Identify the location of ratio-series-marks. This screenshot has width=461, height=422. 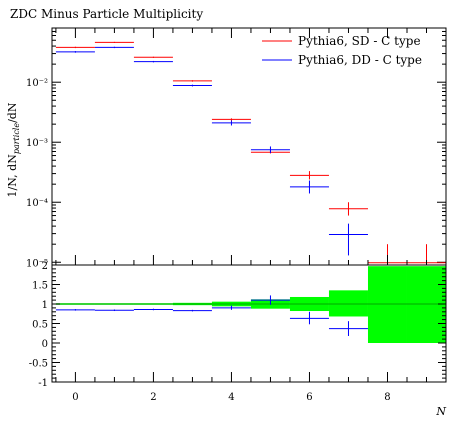
(211, 315).